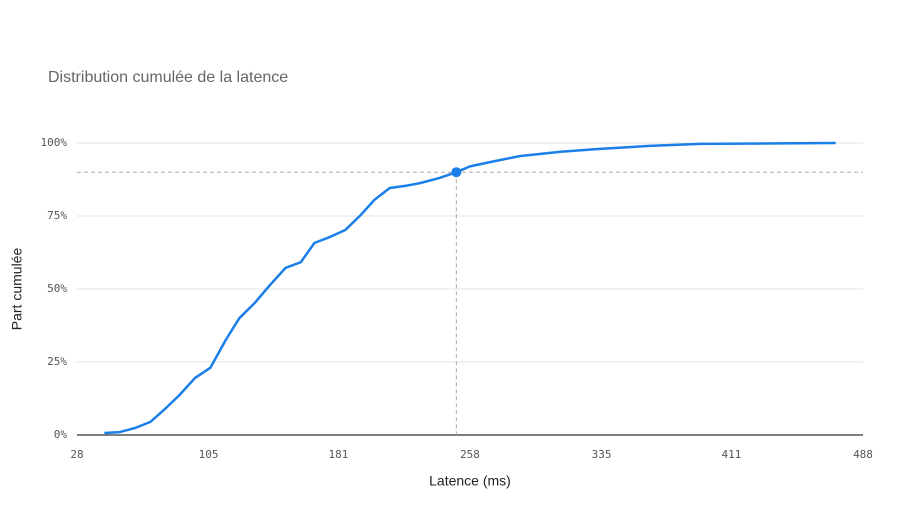 The image size is (900, 508). What do you see at coordinates (57, 288) in the screenshot?
I see `y-tick-label: 50%` at bounding box center [57, 288].